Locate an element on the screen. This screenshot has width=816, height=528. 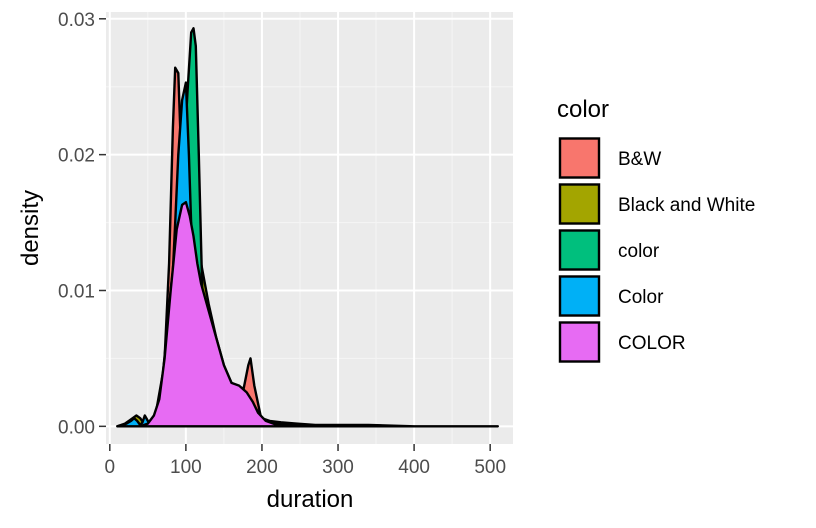
x-axis-title: duration is located at coordinates (310, 499).